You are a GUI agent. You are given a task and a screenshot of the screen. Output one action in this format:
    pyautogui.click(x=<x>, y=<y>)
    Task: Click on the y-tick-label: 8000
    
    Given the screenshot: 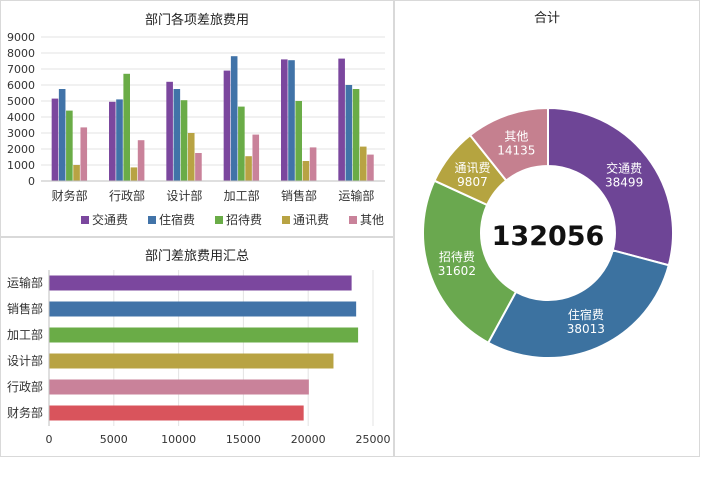 What is the action you would take?
    pyautogui.click(x=21, y=53)
    